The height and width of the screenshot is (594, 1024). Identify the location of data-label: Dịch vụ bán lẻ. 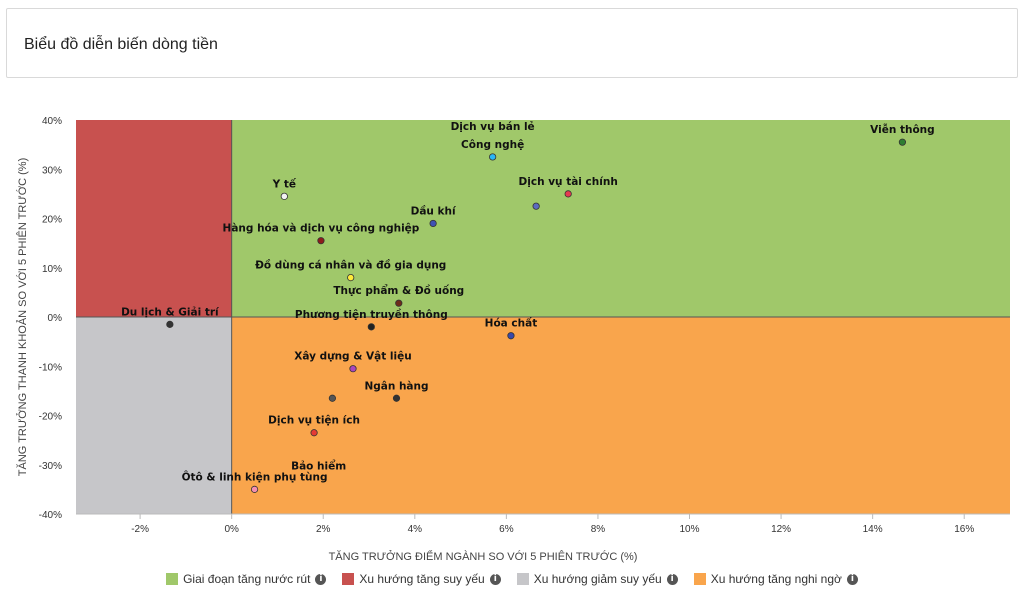
(493, 127).